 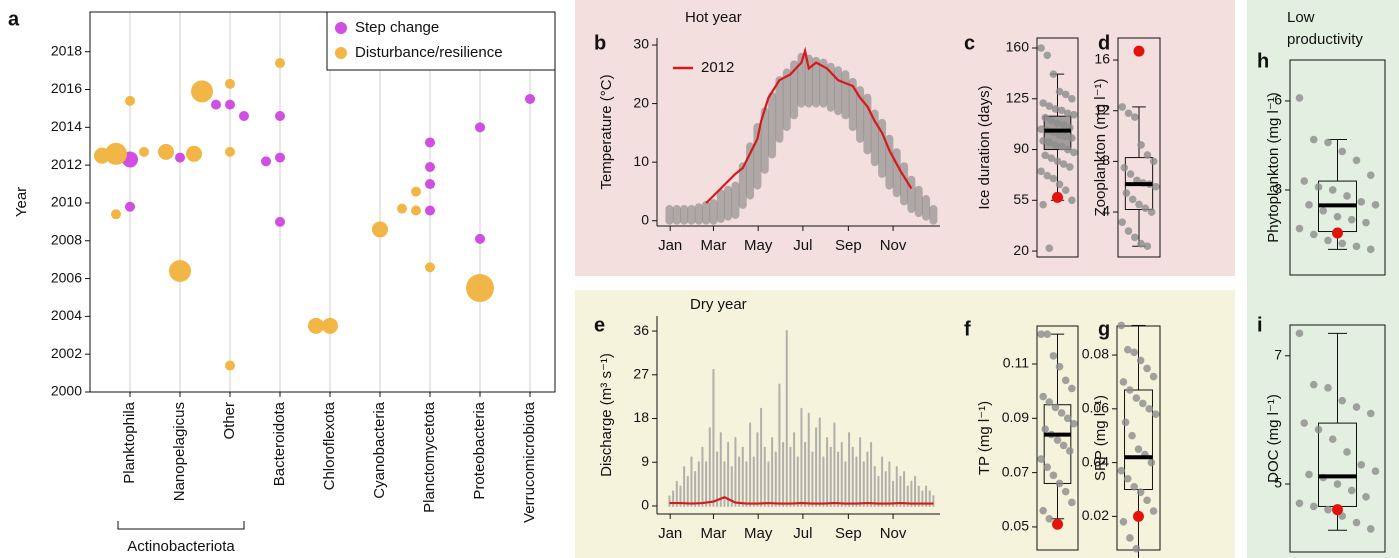 What do you see at coordinates (181, 525) in the screenshot?
I see `group-bracket` at bounding box center [181, 525].